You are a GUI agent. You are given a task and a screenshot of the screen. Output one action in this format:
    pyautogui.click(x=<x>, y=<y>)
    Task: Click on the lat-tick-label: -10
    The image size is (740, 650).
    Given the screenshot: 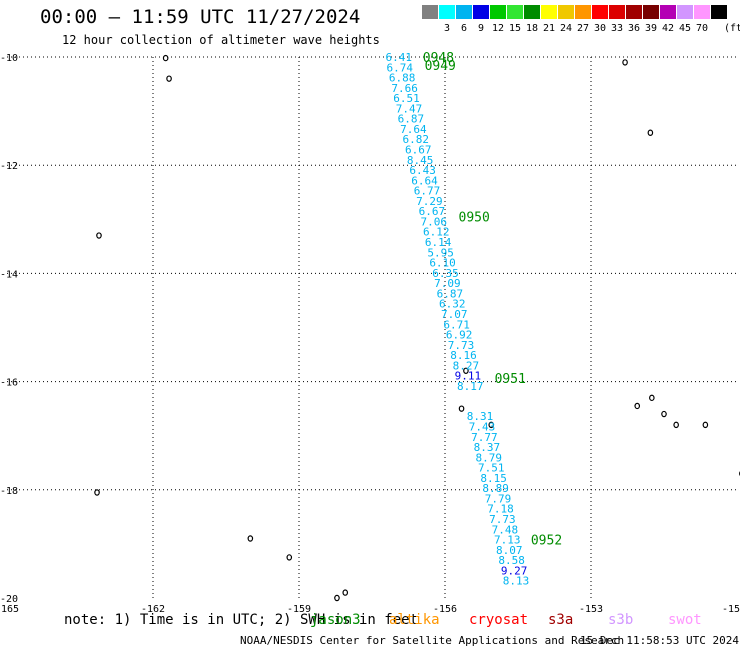 What is the action you would take?
    pyautogui.click(x=9, y=58)
    